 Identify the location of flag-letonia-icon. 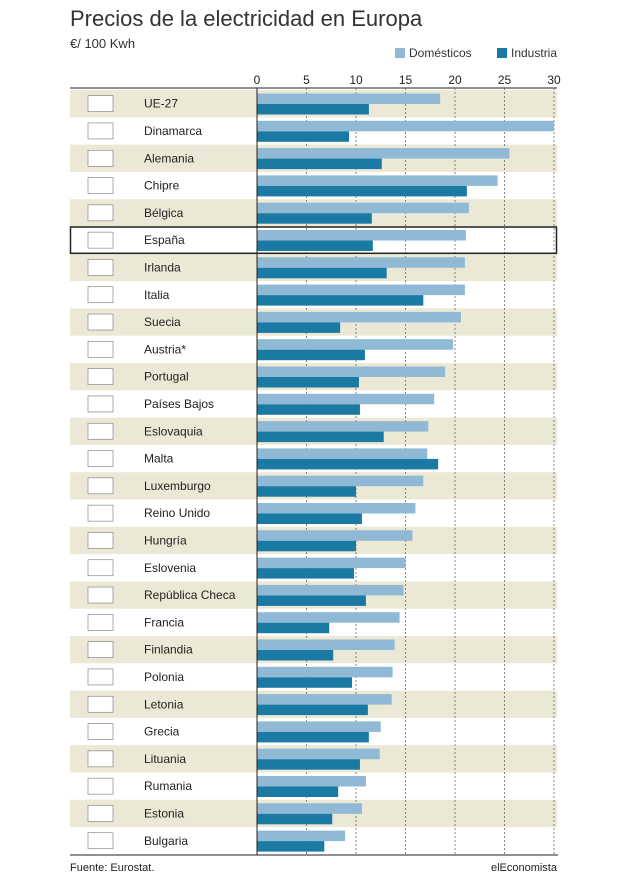
(100, 704).